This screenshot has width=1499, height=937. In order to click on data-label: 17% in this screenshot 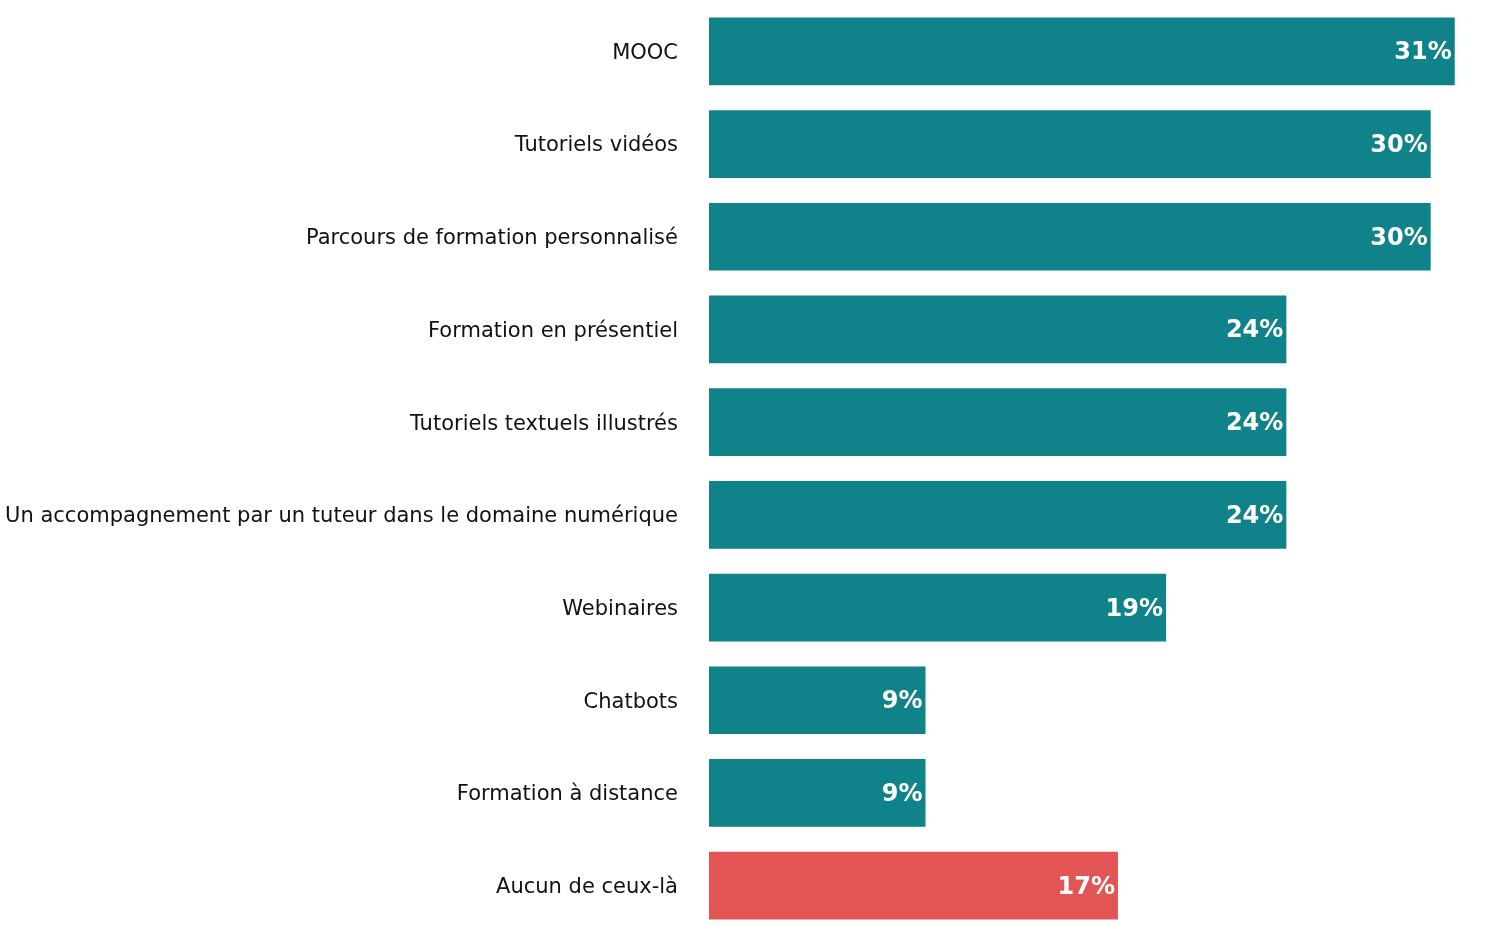, I will do `click(1086, 885)`.